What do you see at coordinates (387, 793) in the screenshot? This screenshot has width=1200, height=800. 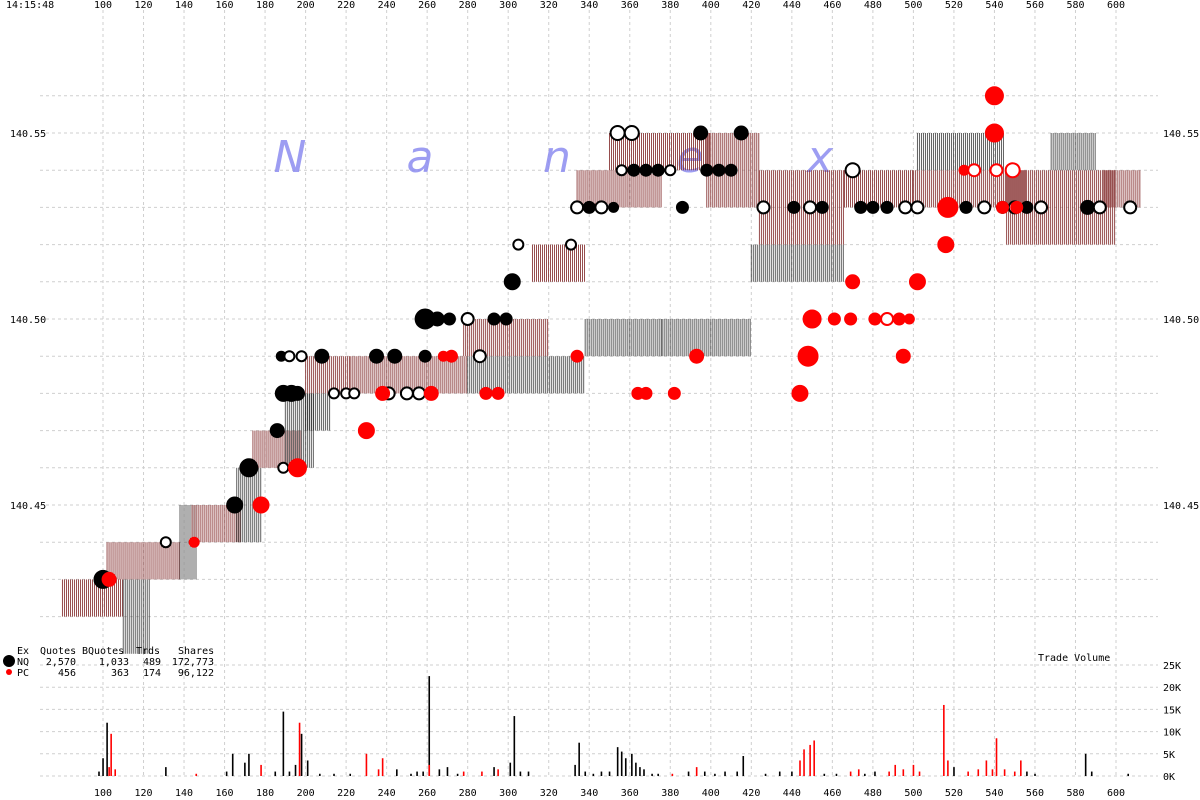 I see `x-tick-label-bottom: 240` at bounding box center [387, 793].